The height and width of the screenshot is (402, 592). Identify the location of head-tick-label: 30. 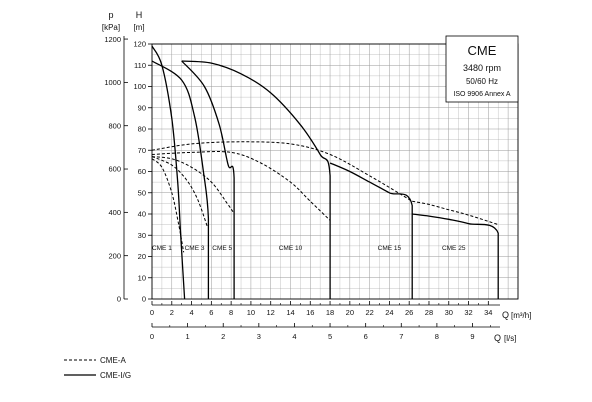
(142, 235).